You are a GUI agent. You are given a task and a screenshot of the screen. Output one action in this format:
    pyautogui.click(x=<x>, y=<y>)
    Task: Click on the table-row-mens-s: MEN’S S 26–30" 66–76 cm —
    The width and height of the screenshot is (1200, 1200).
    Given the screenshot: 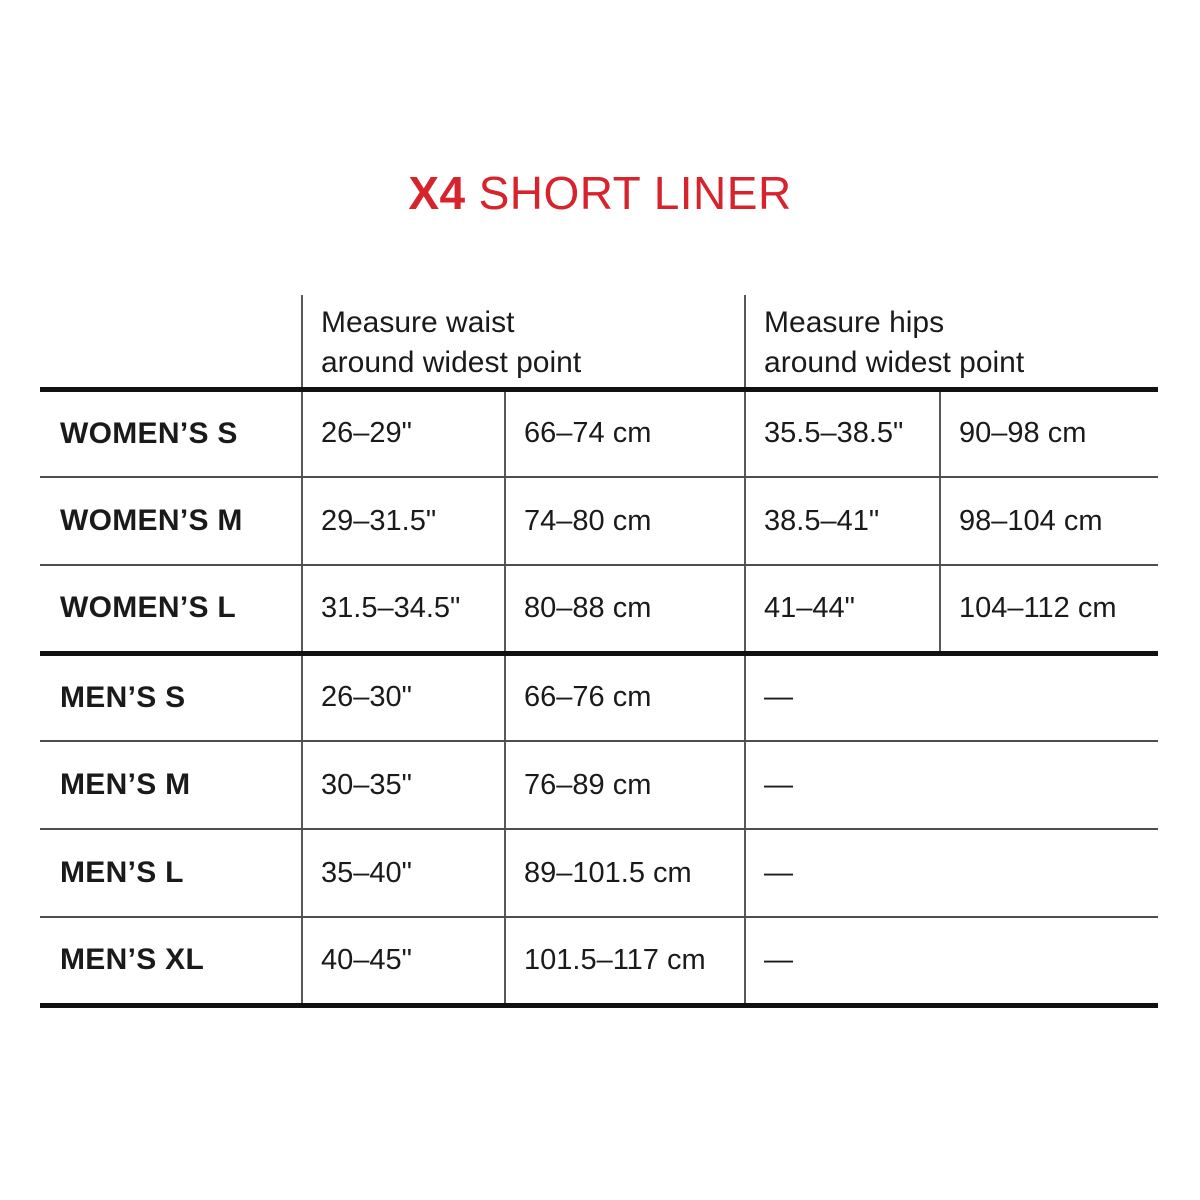 What is the action you would take?
    pyautogui.click(x=599, y=698)
    